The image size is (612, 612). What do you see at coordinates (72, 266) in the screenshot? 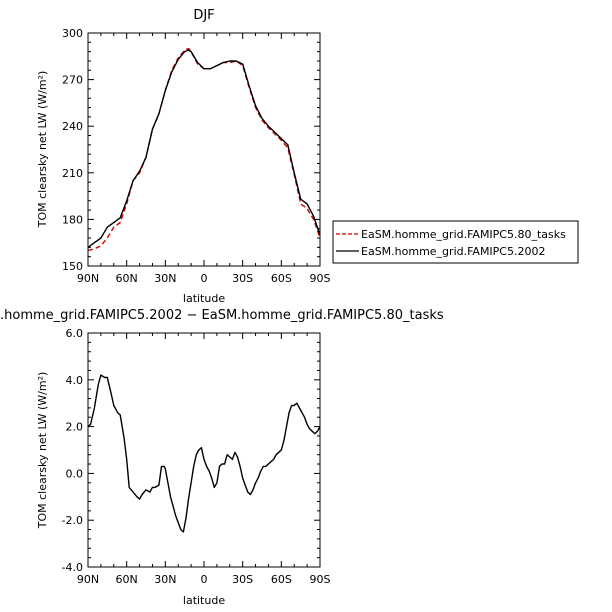
I see `y-tick-label: 150` at bounding box center [72, 266].